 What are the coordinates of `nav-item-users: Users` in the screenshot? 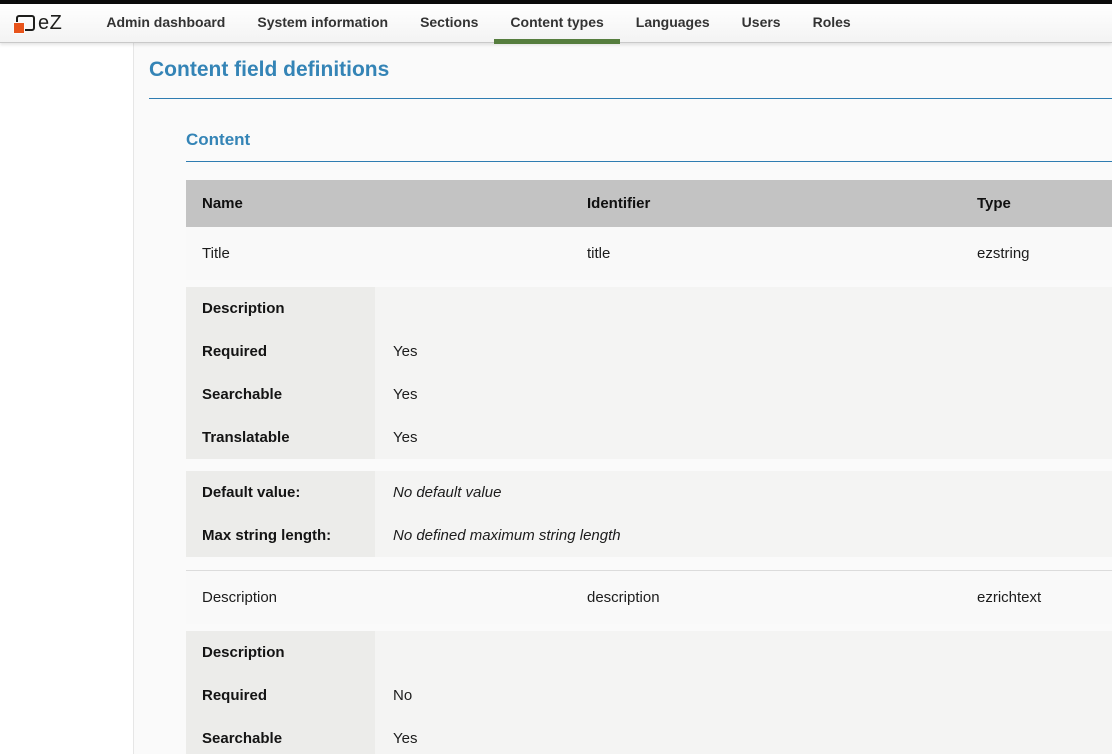 It's located at (761, 21).